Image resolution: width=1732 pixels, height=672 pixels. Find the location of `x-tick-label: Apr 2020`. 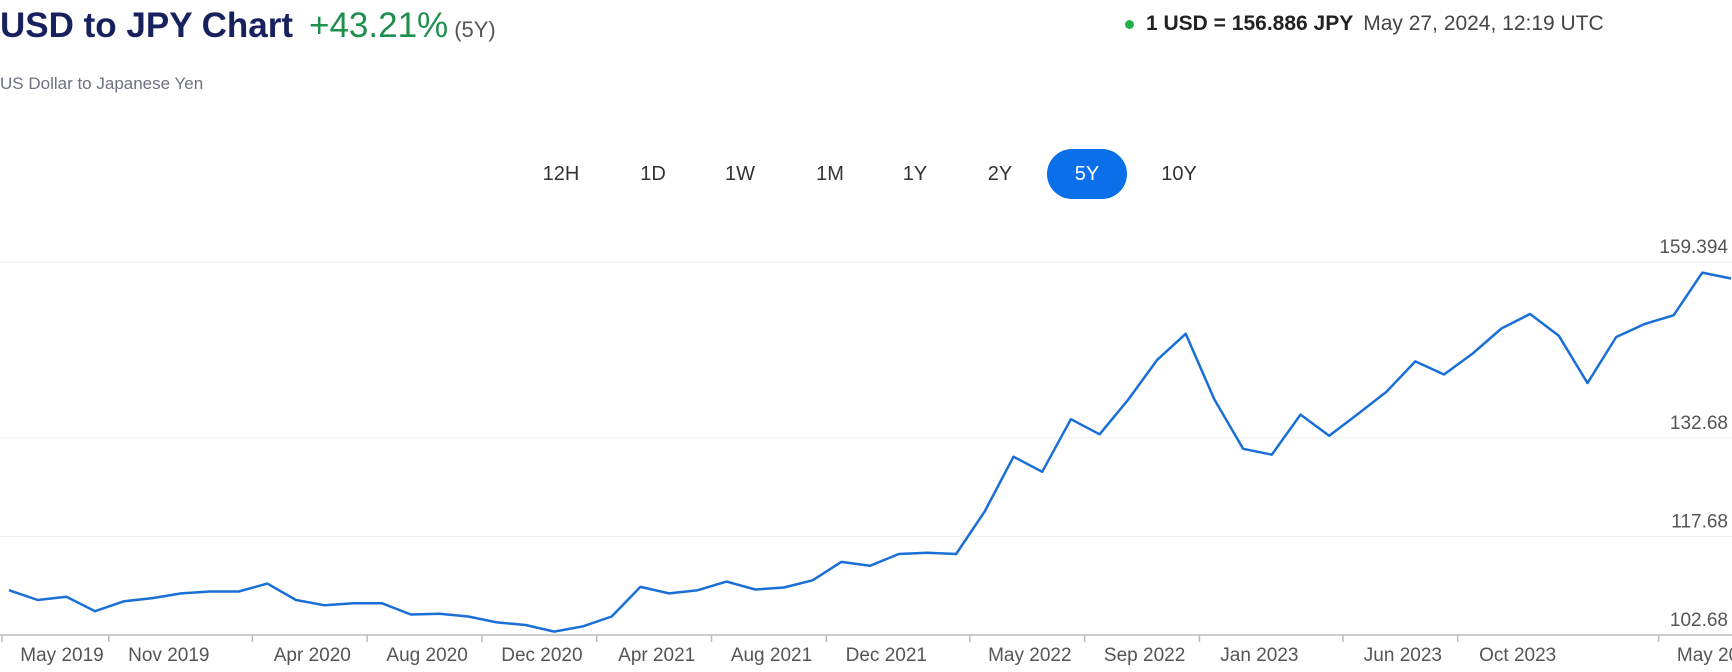

x-tick-label: Apr 2020 is located at coordinates (312, 655).